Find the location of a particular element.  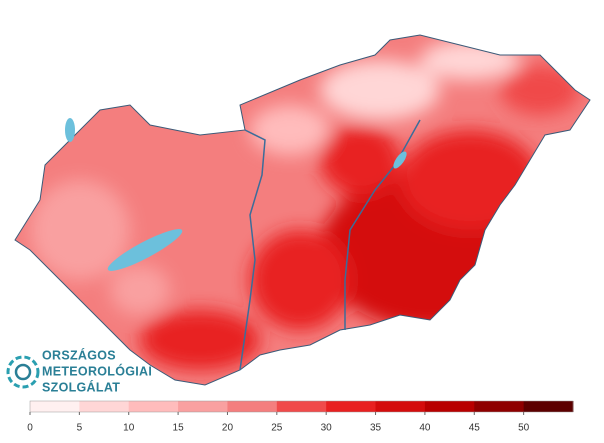

legend-tick-label: 35 is located at coordinates (376, 428).